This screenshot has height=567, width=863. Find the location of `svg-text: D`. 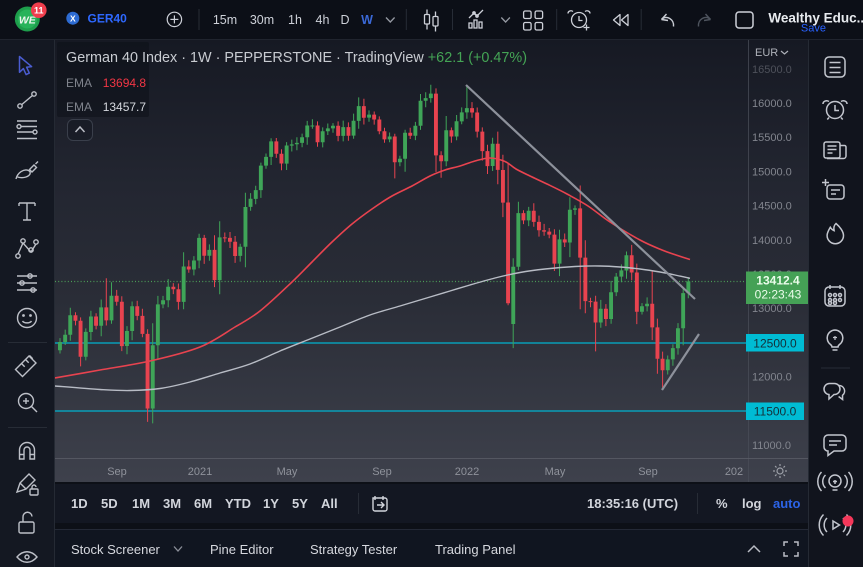

svg-text: D is located at coordinates (344, 20).